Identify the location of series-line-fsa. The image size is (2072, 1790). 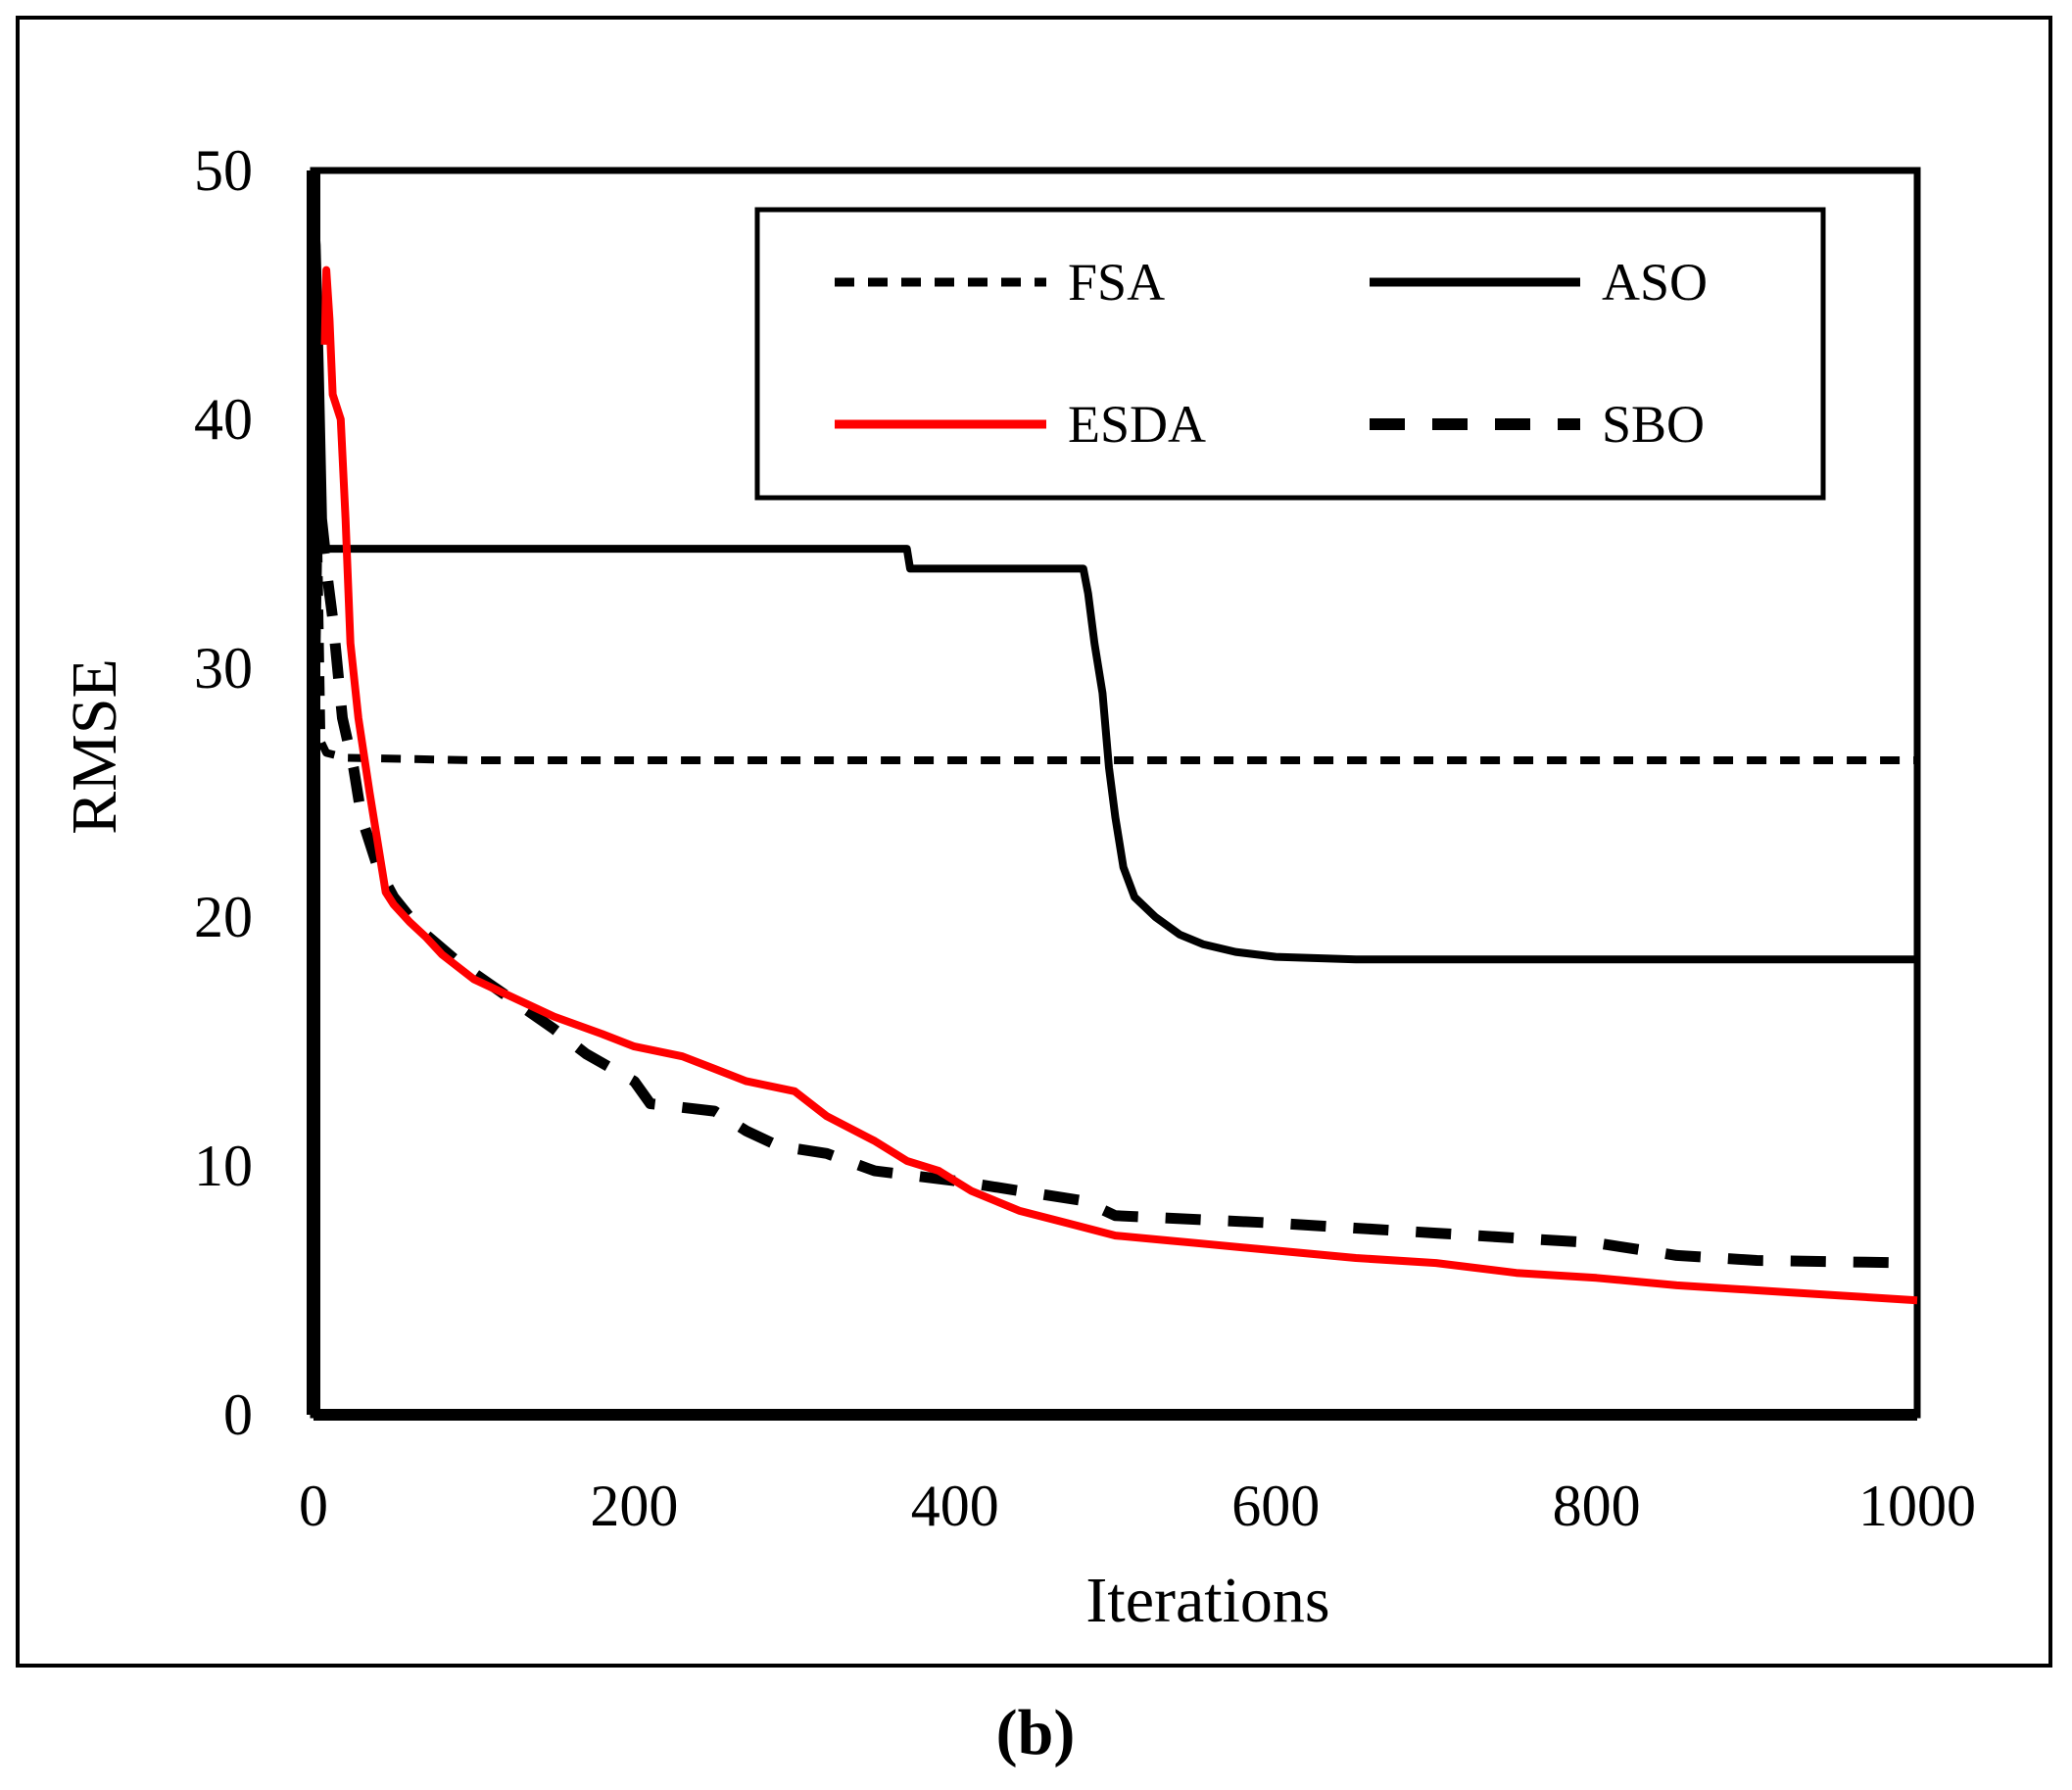
(1114, 652).